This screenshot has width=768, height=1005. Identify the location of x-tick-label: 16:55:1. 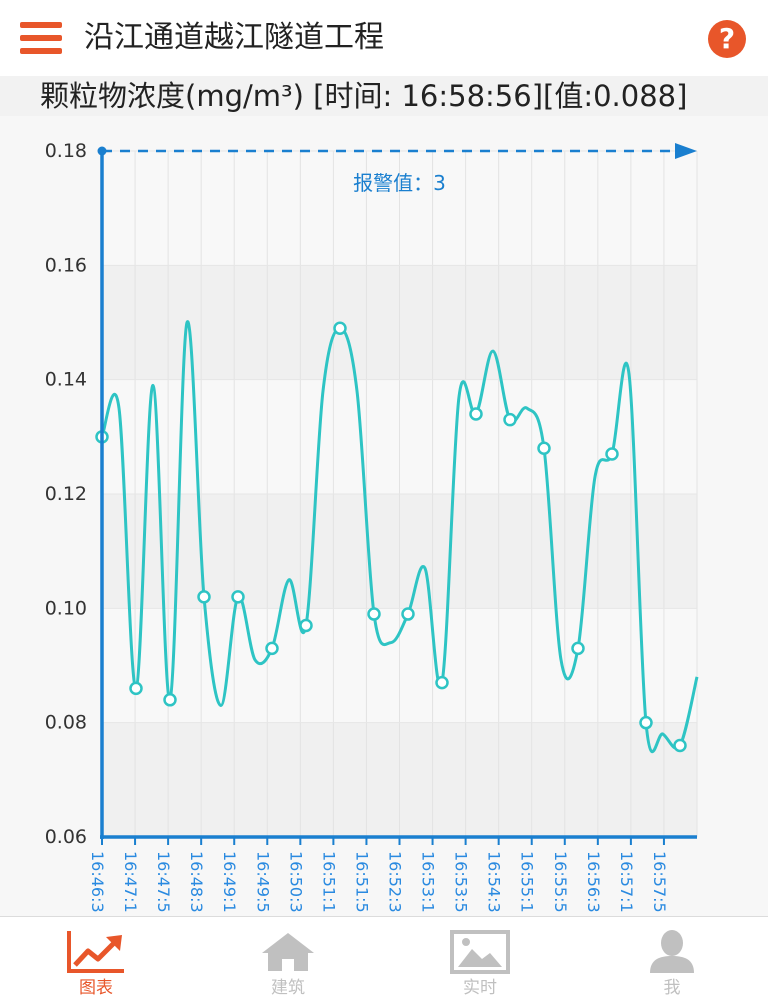
(527, 882).